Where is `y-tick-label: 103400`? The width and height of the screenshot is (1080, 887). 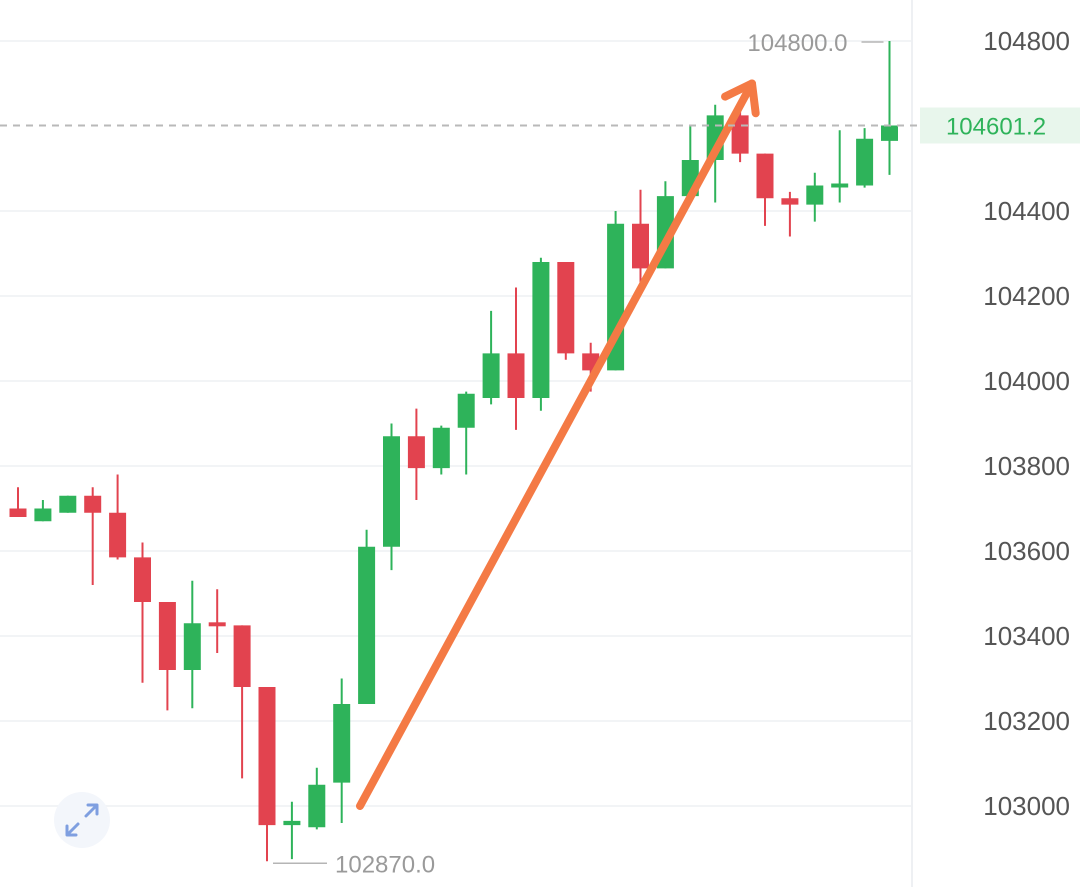 y-tick-label: 103400 is located at coordinates (1026, 636).